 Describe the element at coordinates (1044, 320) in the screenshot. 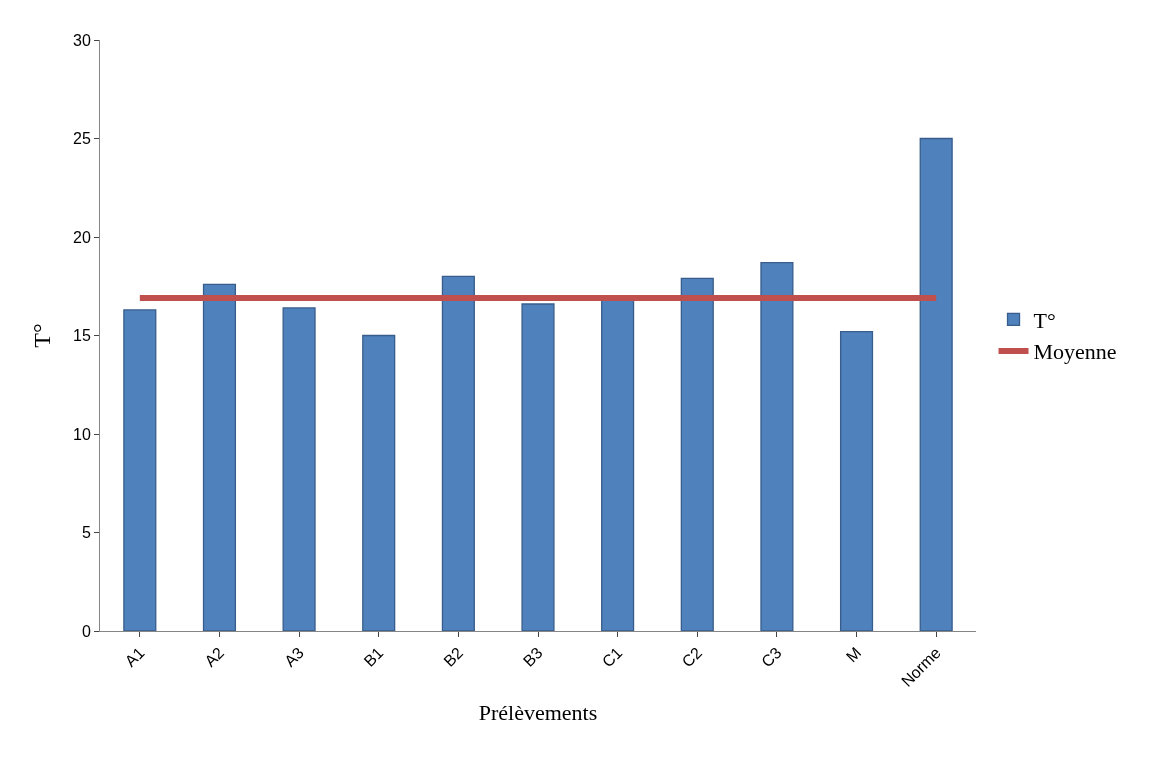

I see `legend-label: T°` at that location.